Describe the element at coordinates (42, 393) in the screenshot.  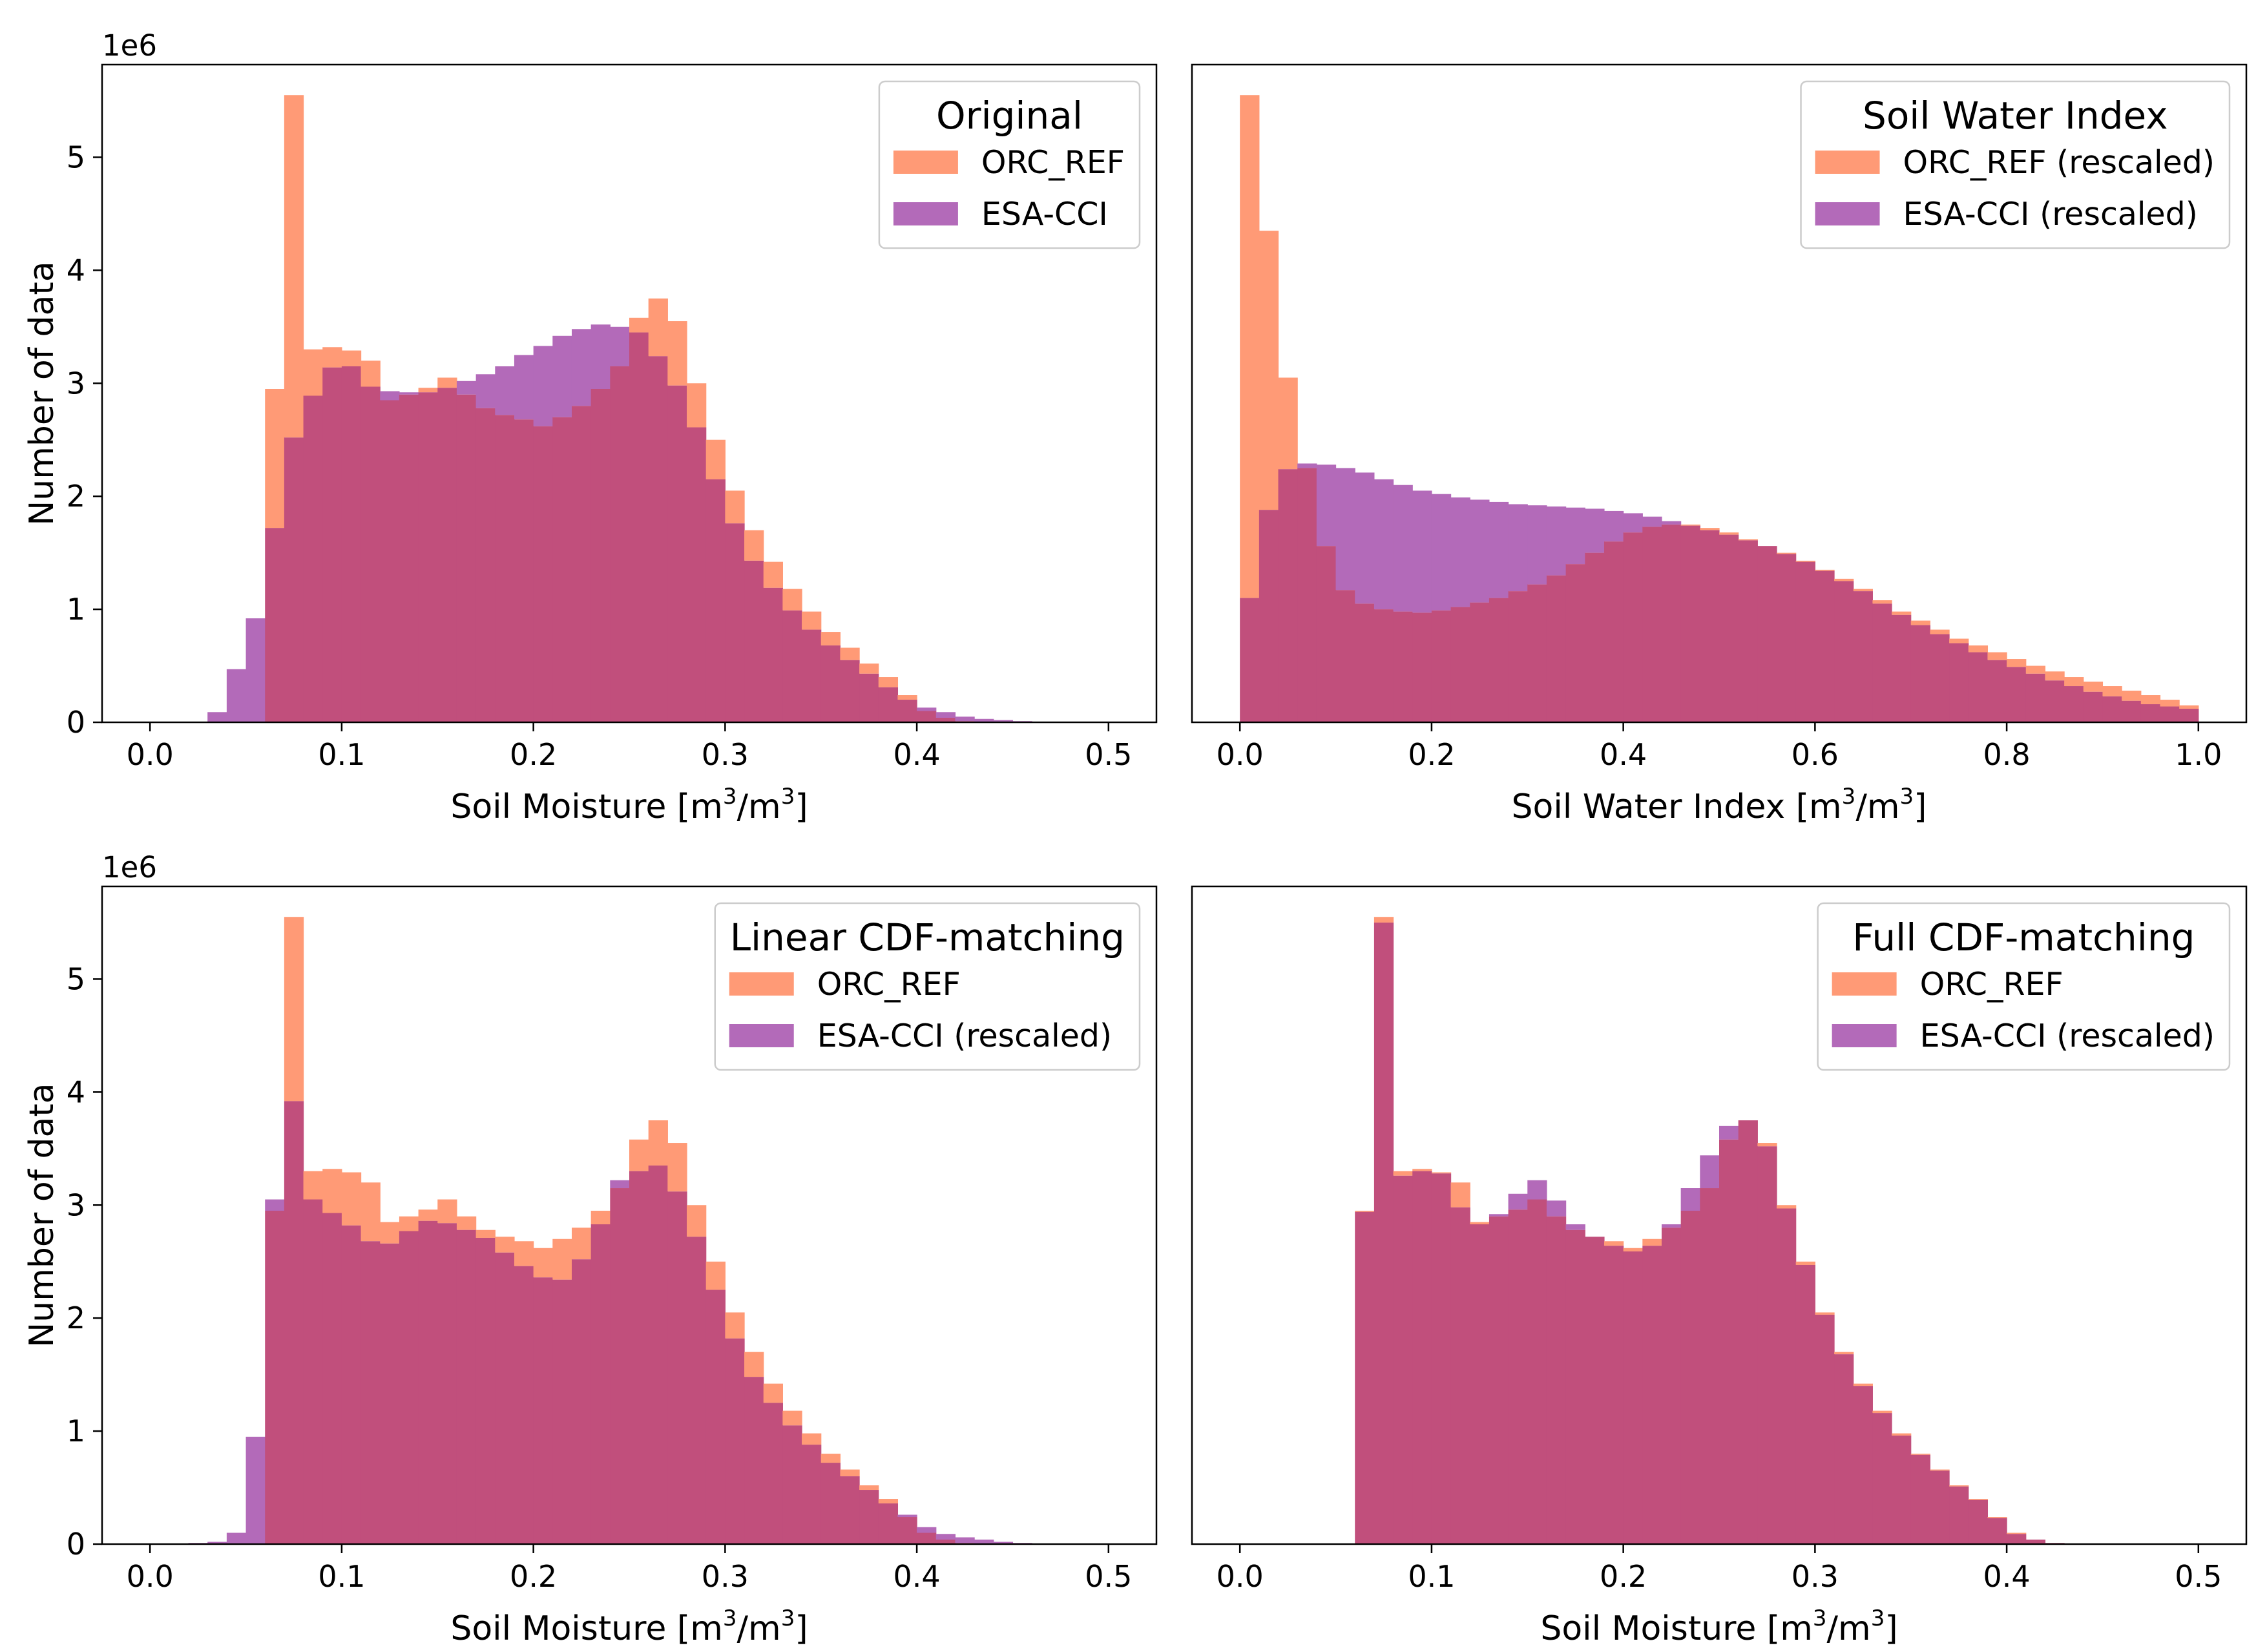
I see `y-axis-label: Number of data` at that location.